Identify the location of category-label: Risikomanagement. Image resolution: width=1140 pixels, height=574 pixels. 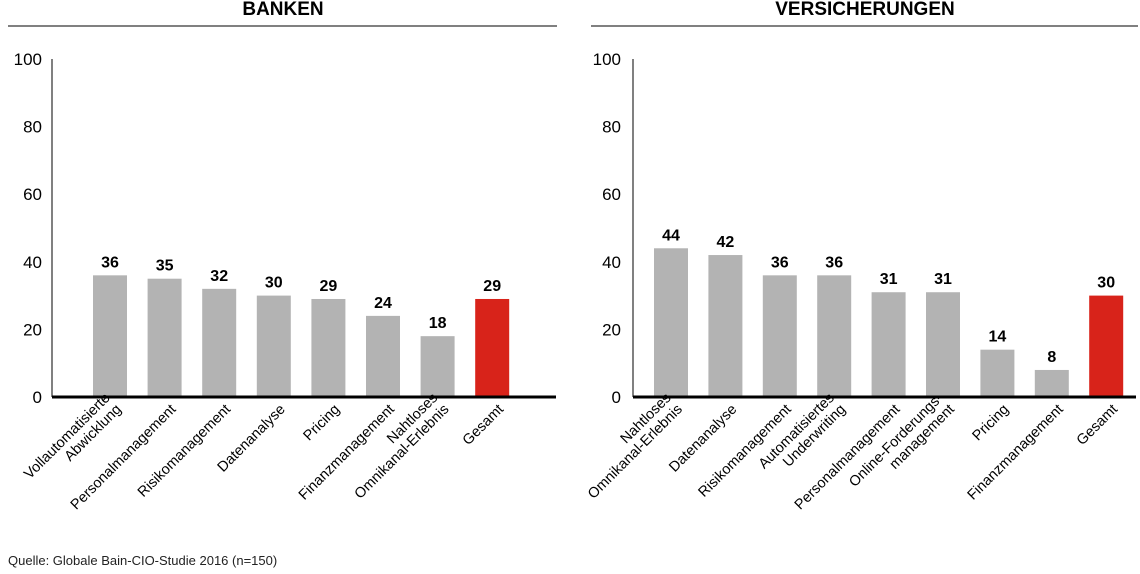
(184, 451).